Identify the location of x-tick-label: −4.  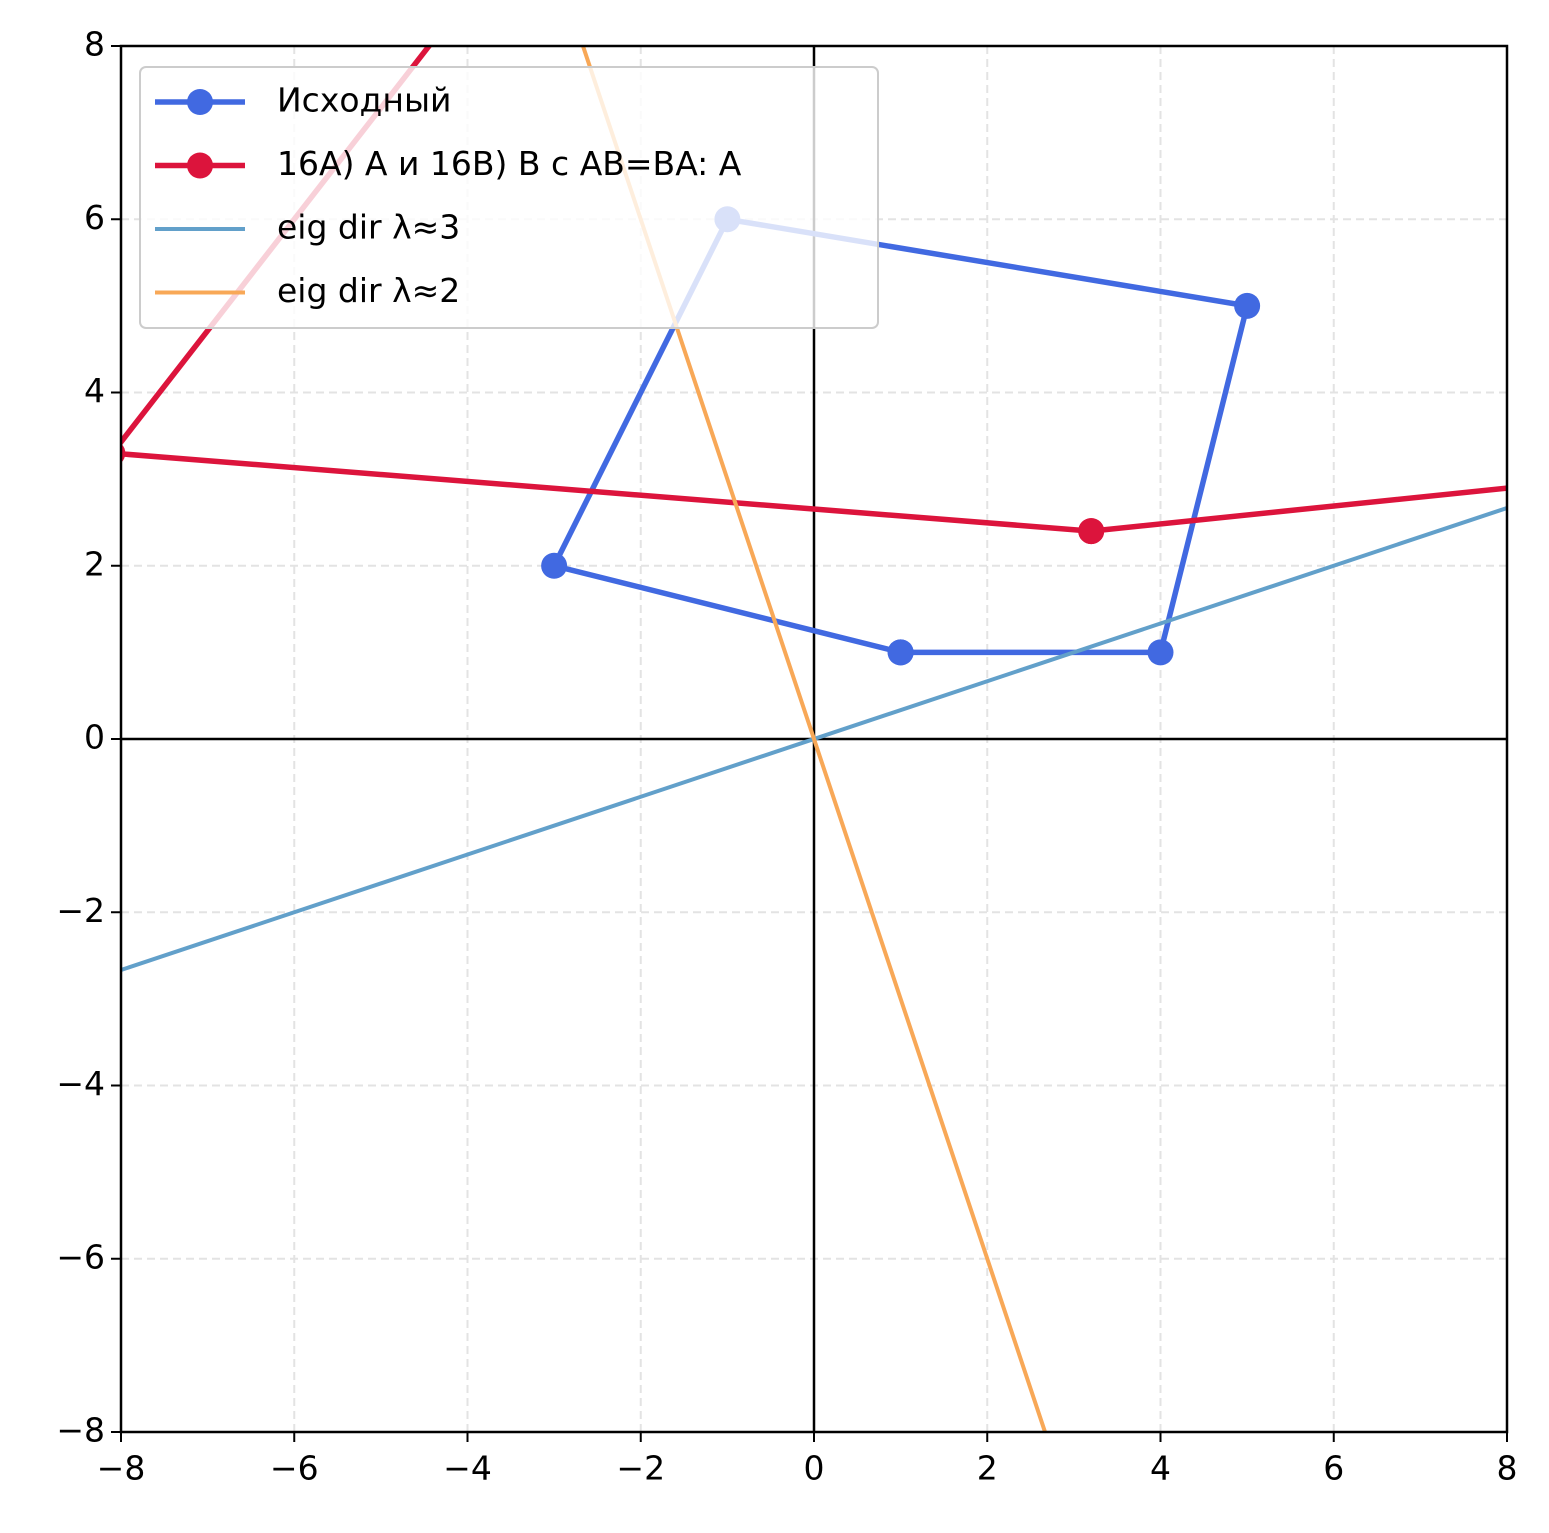
(467, 1468).